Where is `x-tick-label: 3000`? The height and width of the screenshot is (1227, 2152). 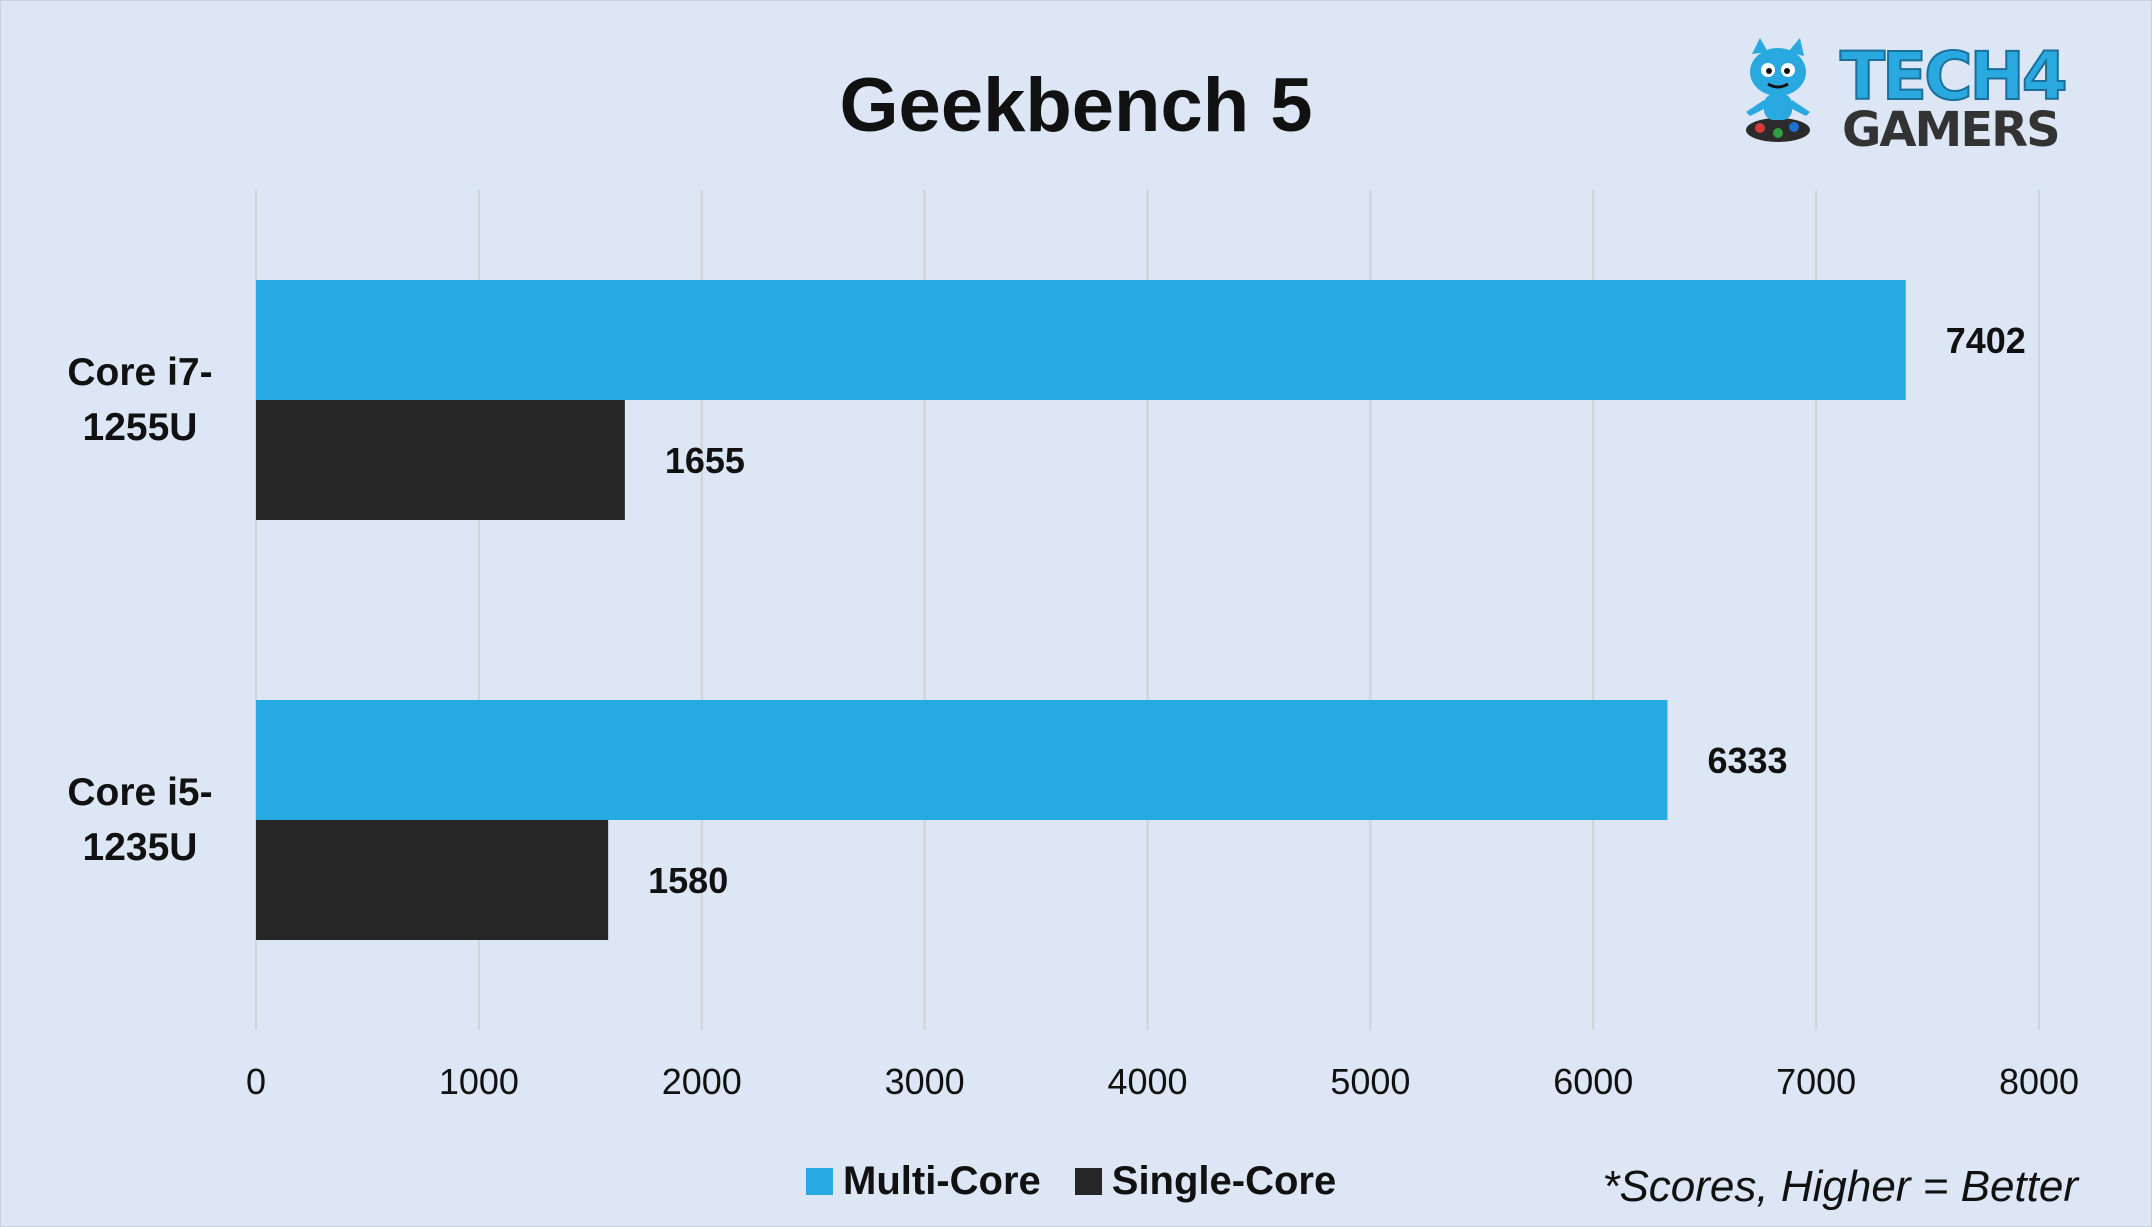
x-tick-label: 3000 is located at coordinates (925, 1081).